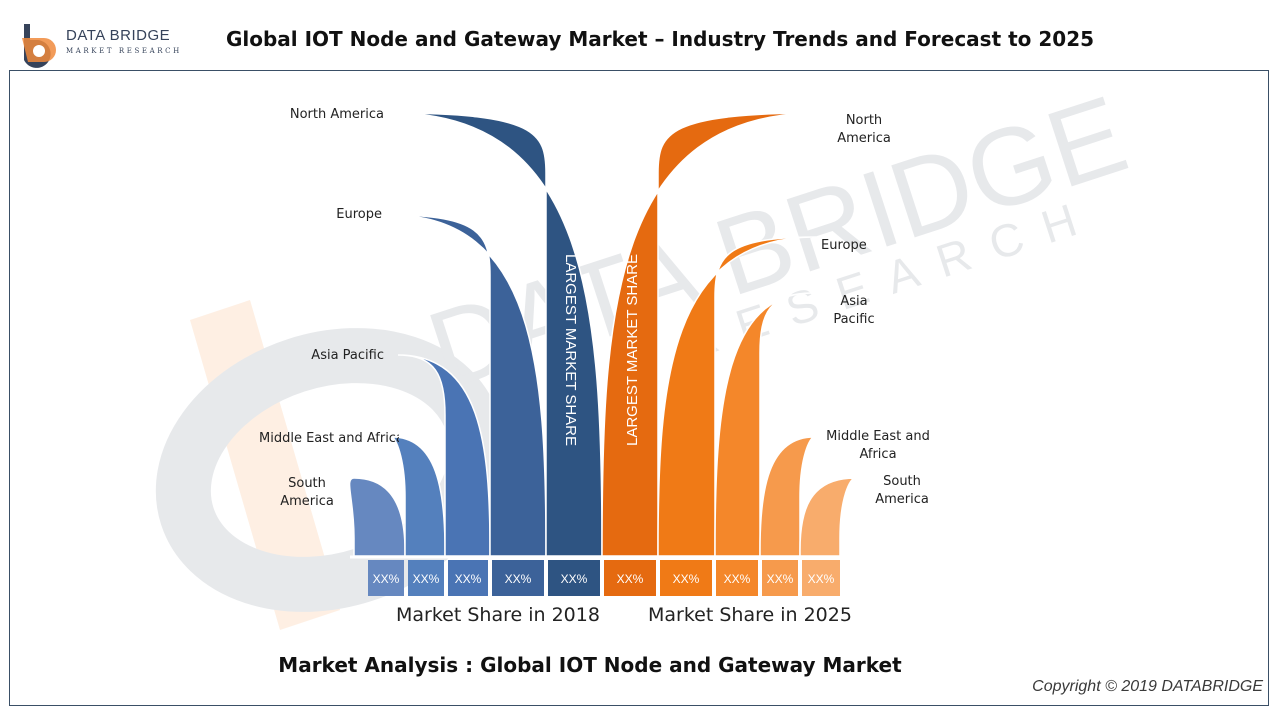  I want to click on share-value-2025-middle-east-and-africa: XX%, so click(780, 579).